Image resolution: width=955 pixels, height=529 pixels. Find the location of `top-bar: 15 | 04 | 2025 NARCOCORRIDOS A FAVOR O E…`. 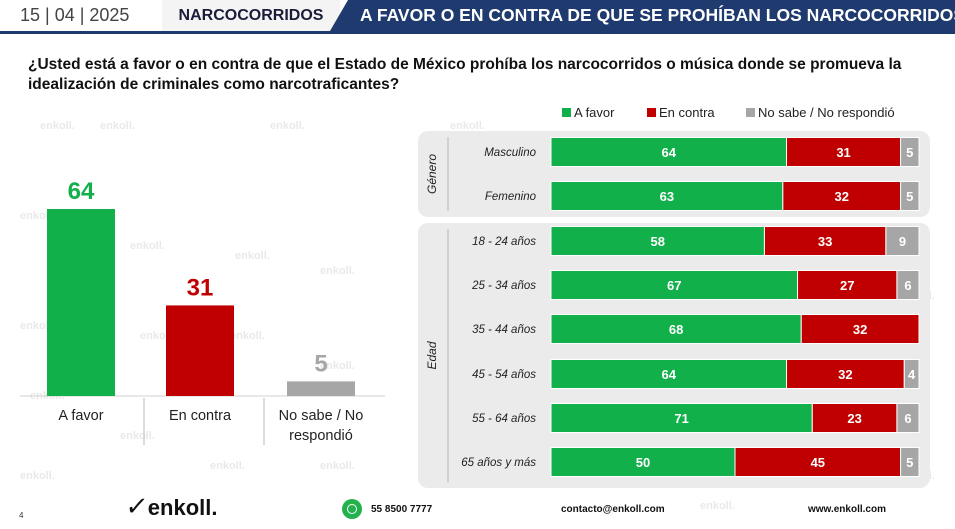

top-bar: 15 | 04 | 2025 NARCOCORRIDOS A FAVOR O E… is located at coordinates (477, 17).